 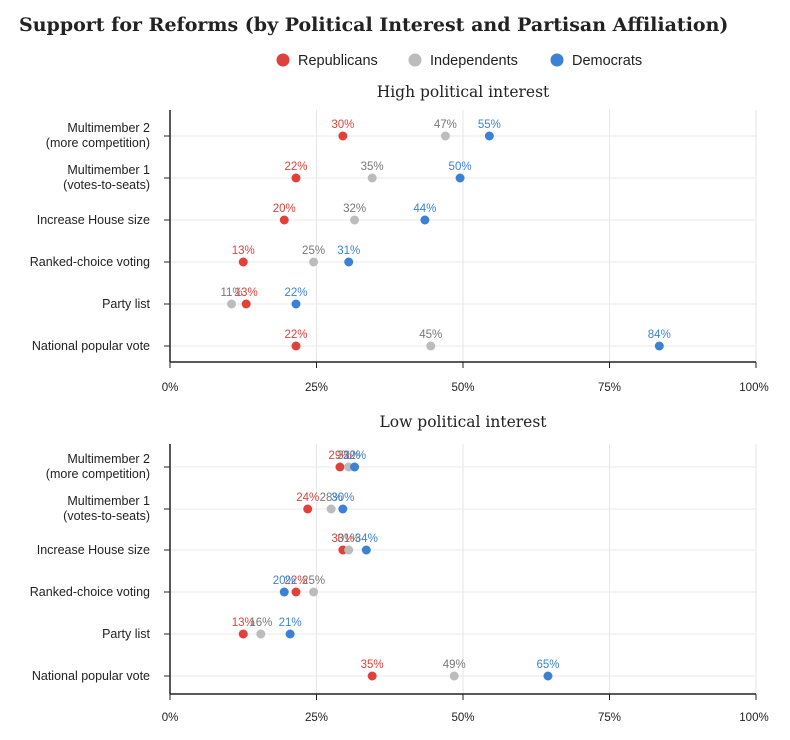 What do you see at coordinates (284, 220) in the screenshot?
I see `point-republicans-increase-house-size` at bounding box center [284, 220].